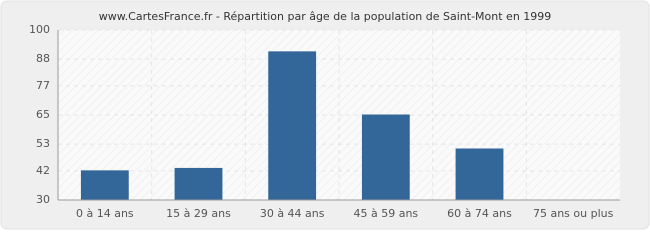 The width and height of the screenshot is (650, 240). What do you see at coordinates (43, 199) in the screenshot?
I see `y-tick-label: 30` at bounding box center [43, 199].